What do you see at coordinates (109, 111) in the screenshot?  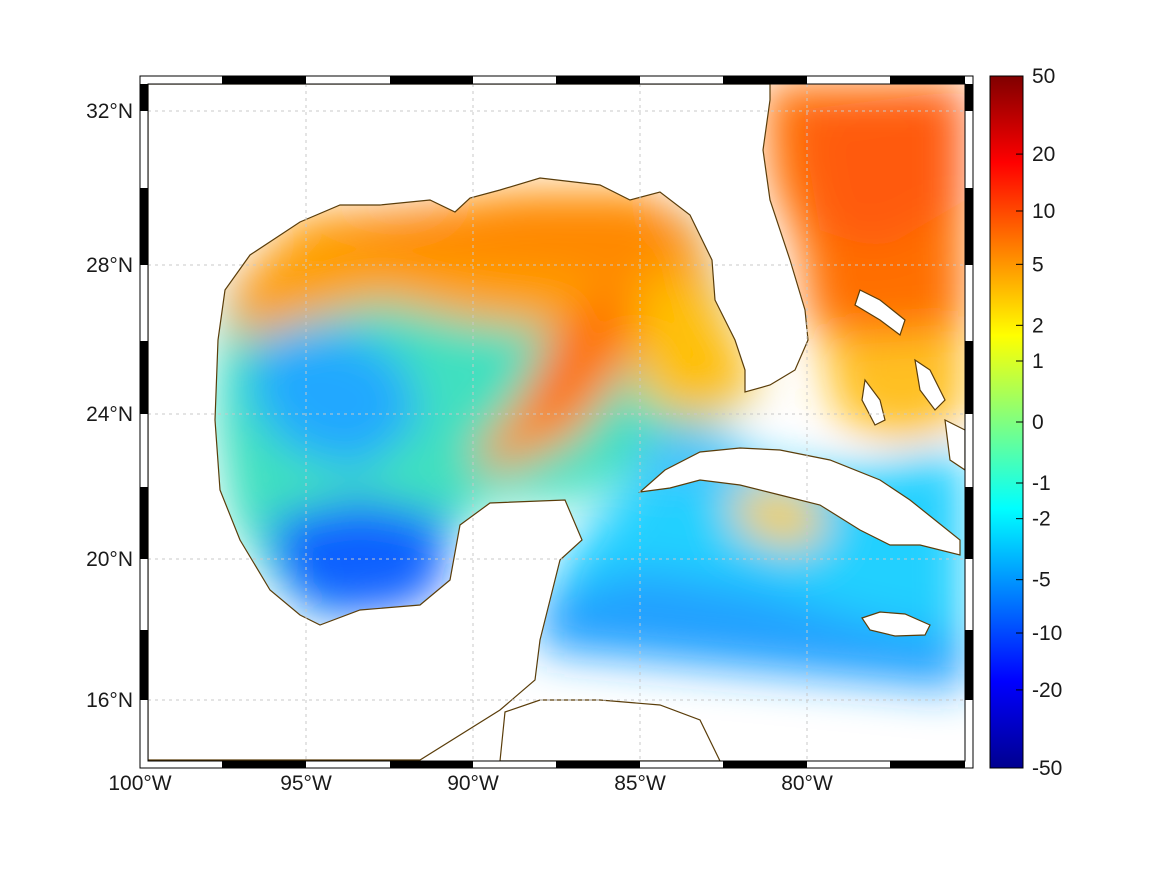 I see `lat-label-32n: 32°N` at bounding box center [109, 111].